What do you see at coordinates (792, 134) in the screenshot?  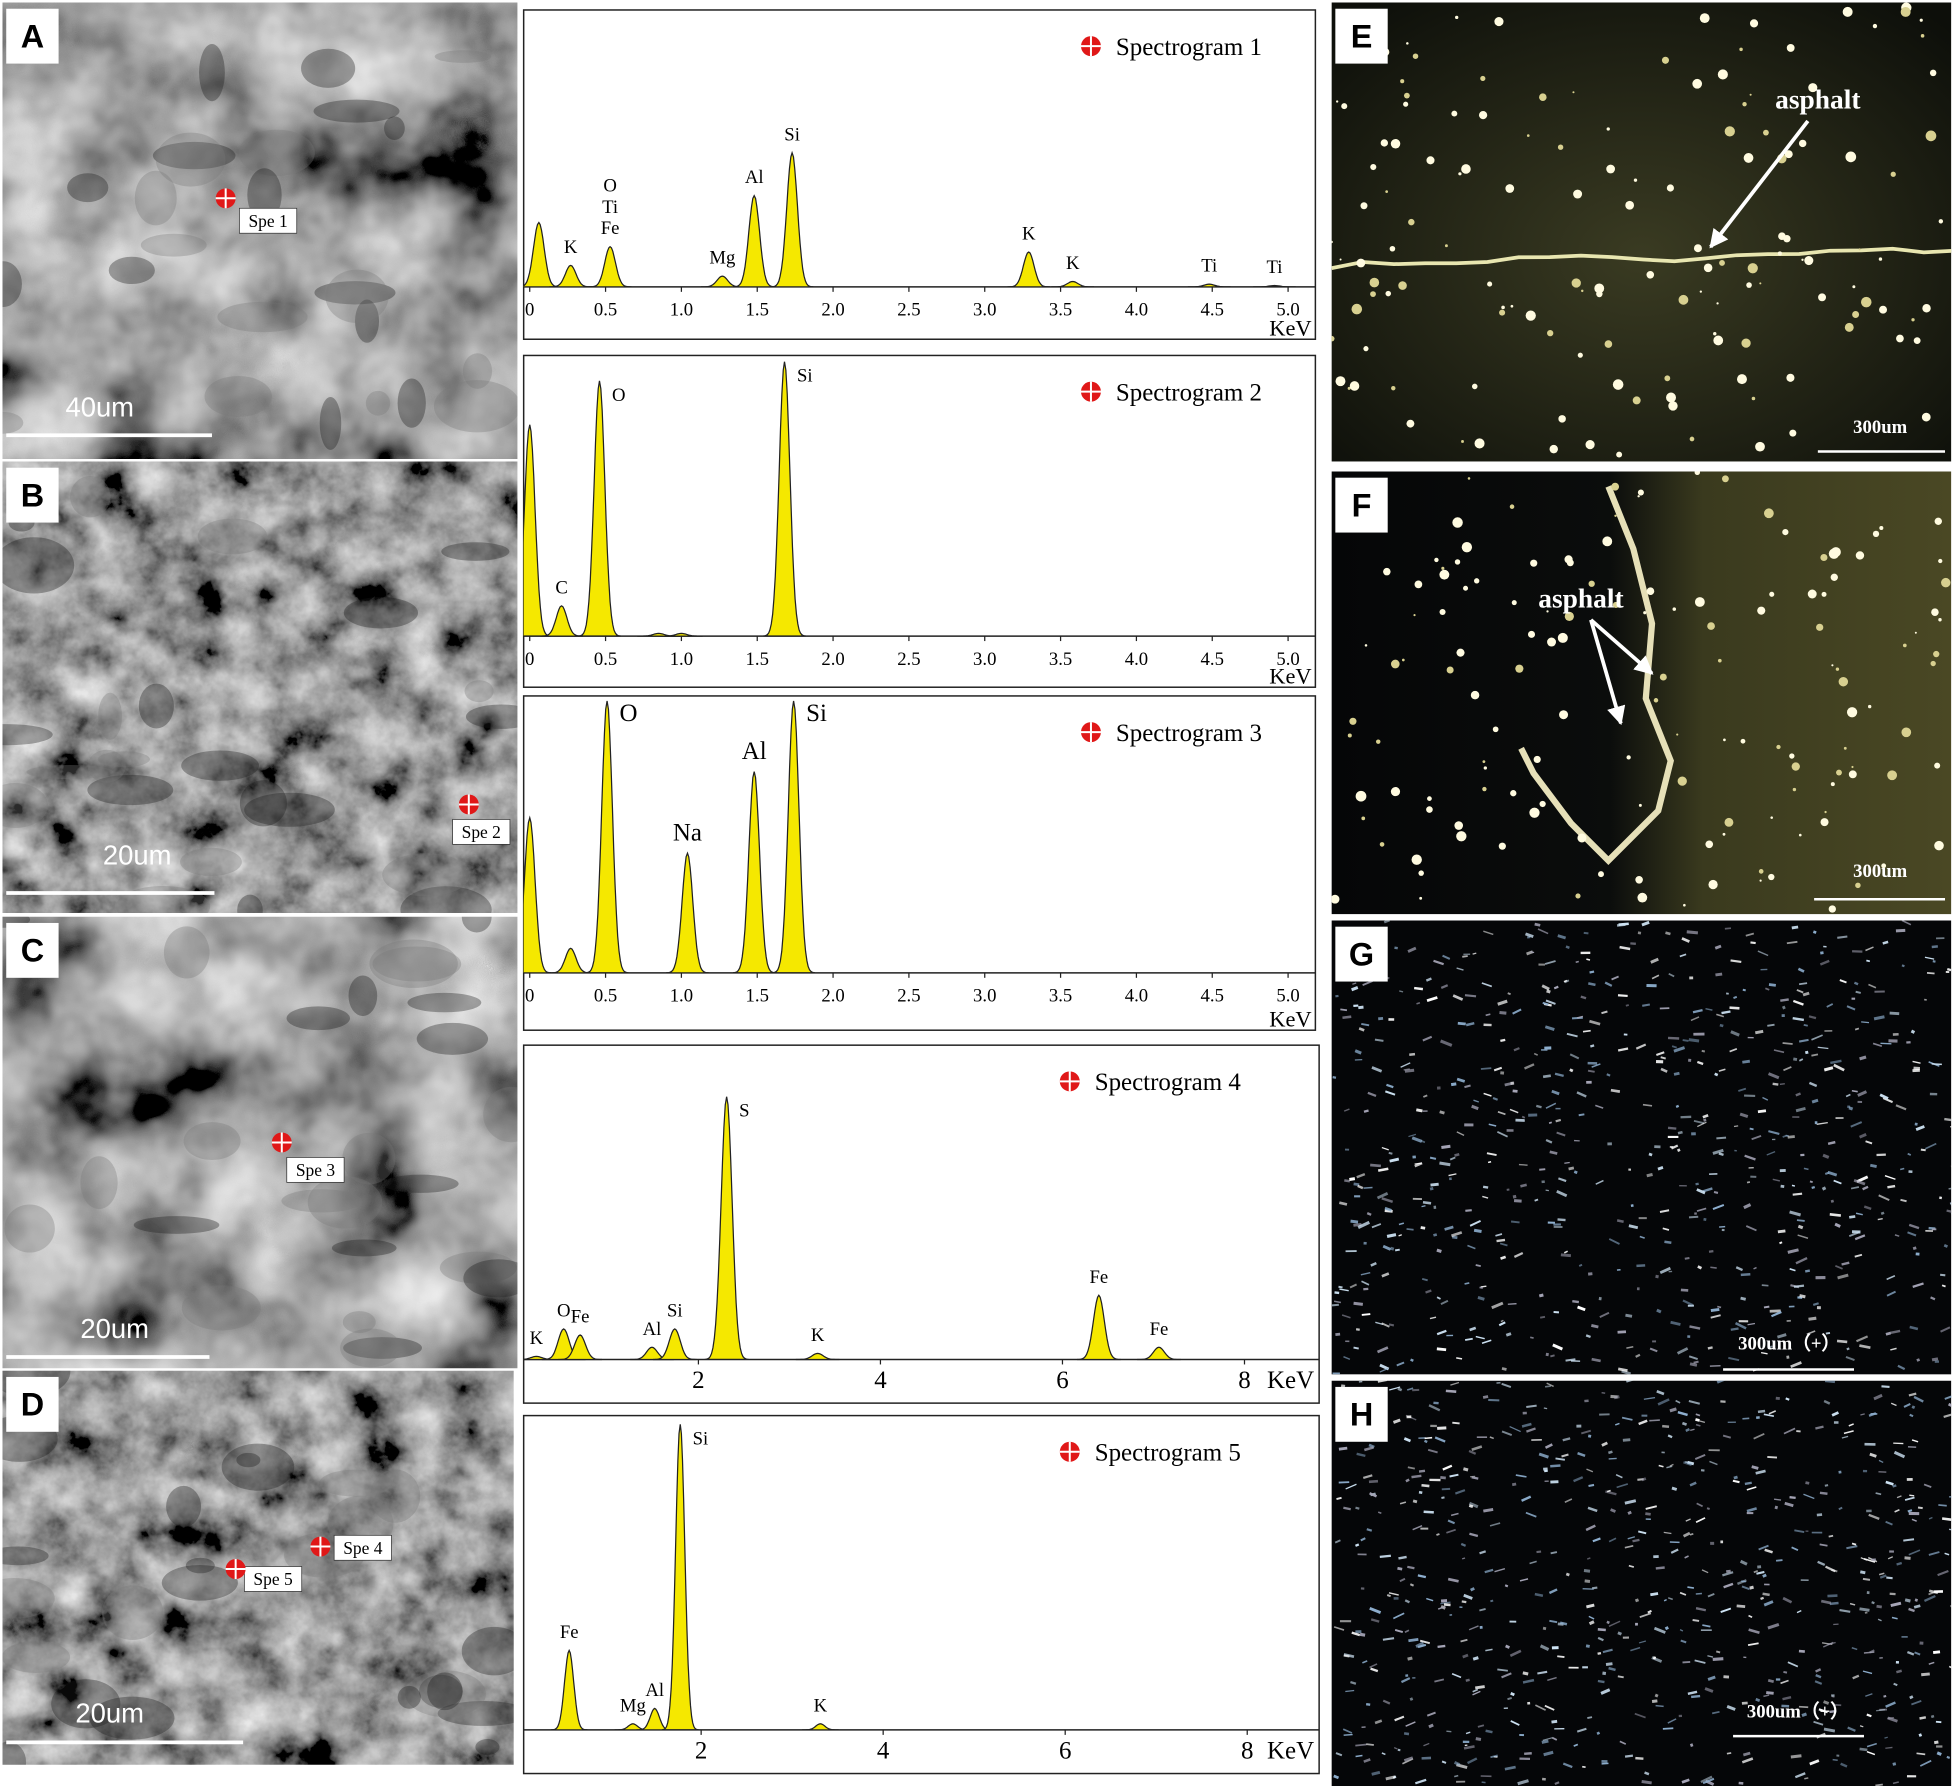 I see `peak-label: Si` at bounding box center [792, 134].